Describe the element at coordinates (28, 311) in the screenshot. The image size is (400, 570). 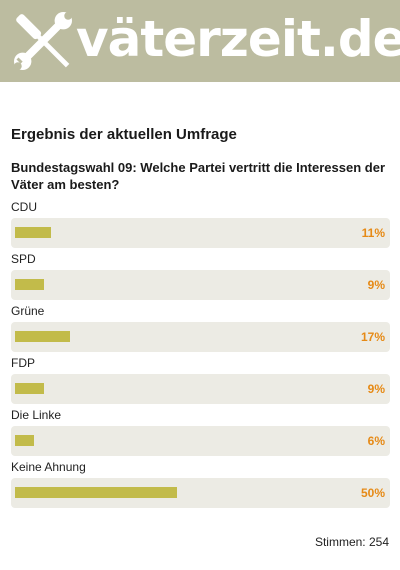
I see `option-label: Grüne` at that location.